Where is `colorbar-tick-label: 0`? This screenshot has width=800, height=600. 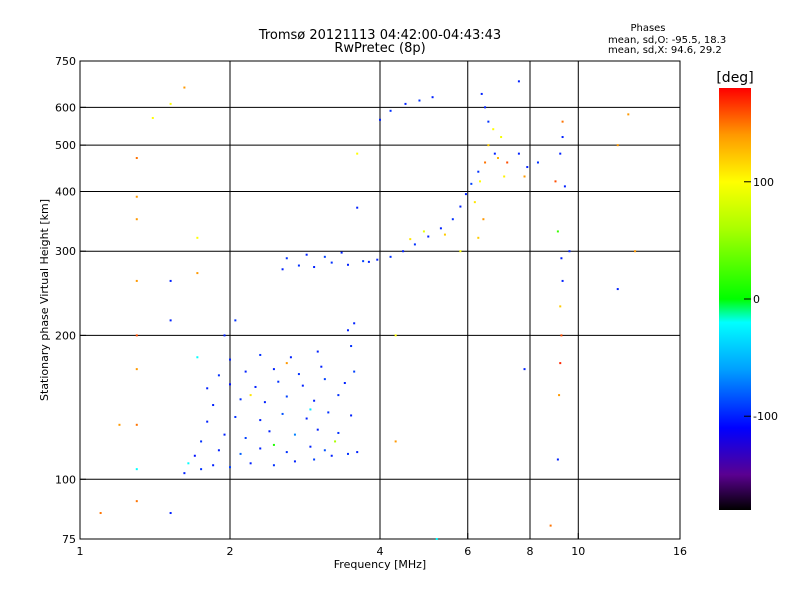 colorbar-tick-label: 0 is located at coordinates (756, 299).